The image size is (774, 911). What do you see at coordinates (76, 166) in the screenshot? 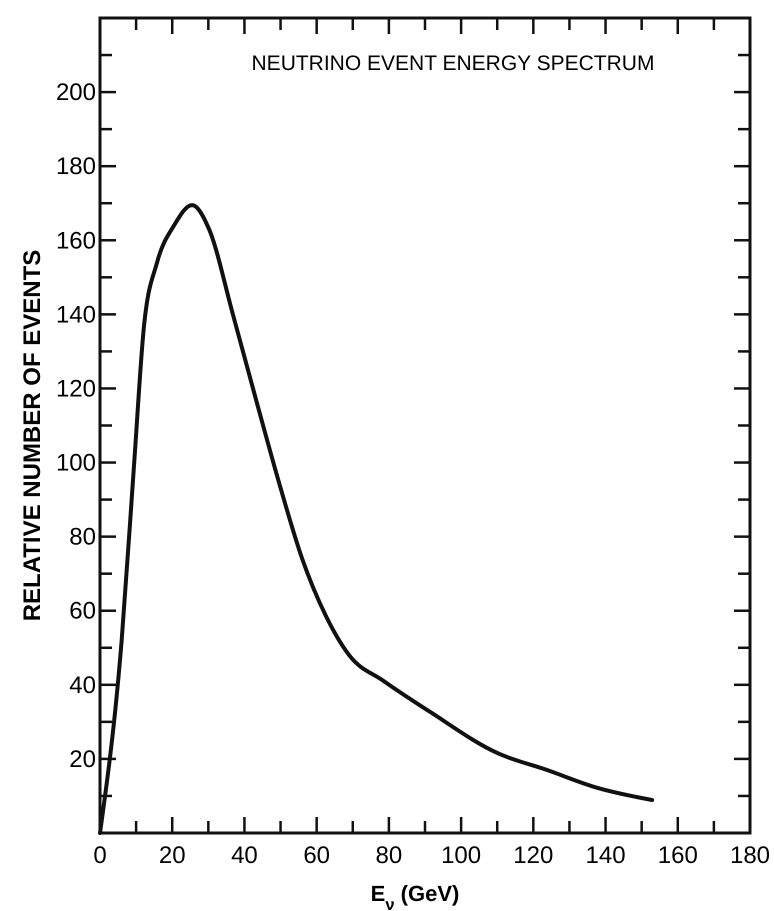
I see `y-tick-label: 180` at bounding box center [76, 166].